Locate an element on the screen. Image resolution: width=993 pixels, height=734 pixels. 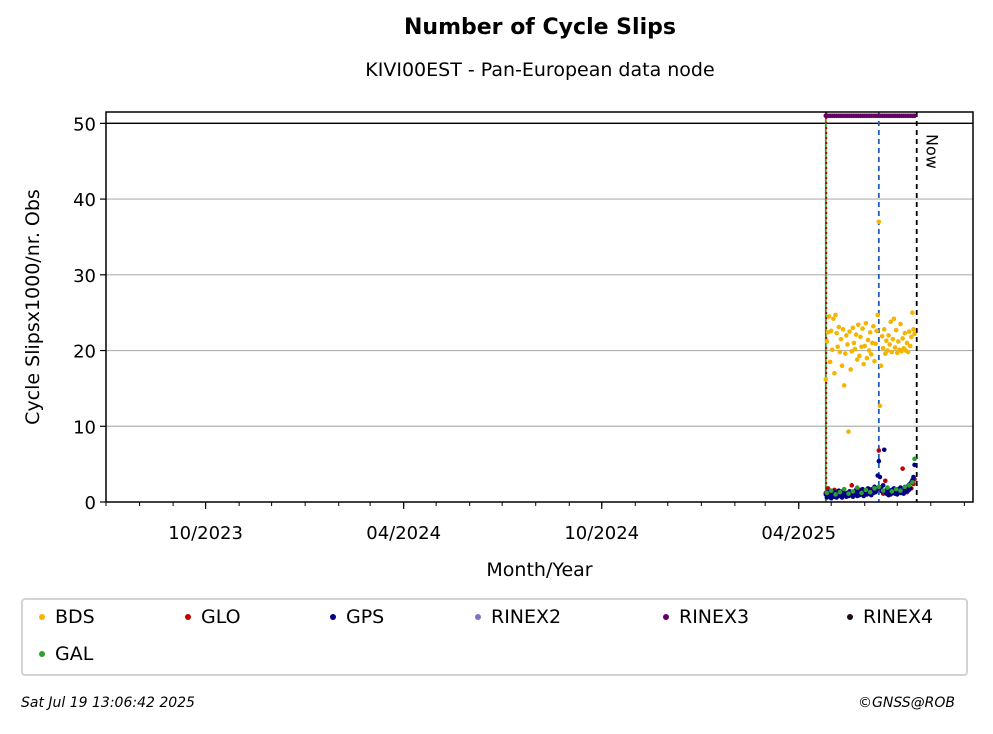
legend-item-glo: GLO is located at coordinates (213, 617).